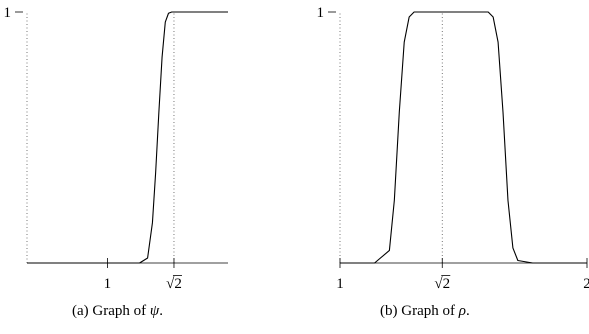 Image resolution: width=589 pixels, height=334 pixels. Describe the element at coordinates (8, 13) in the screenshot. I see `psi-y-tick-label-0: 1` at that location.